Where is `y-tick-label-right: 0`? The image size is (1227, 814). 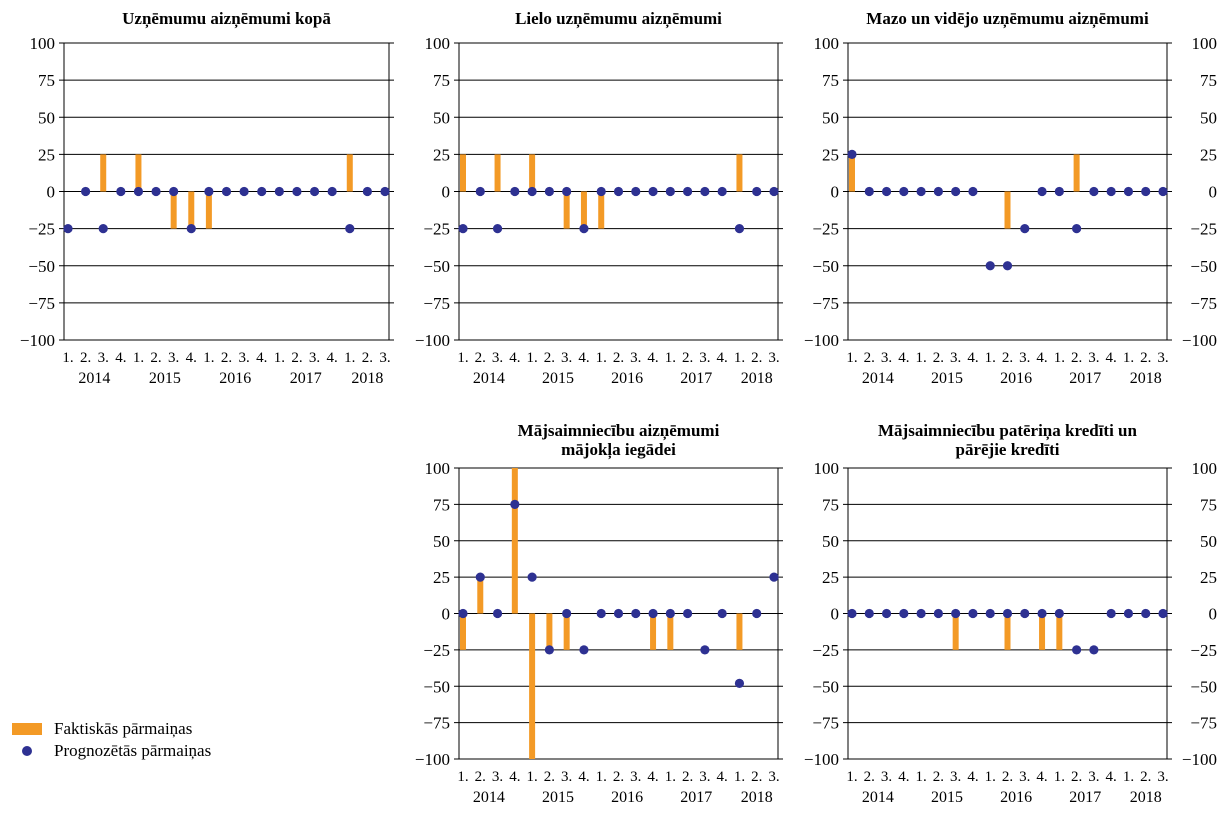
y-tick-label-right: 0 is located at coordinates (1213, 192).